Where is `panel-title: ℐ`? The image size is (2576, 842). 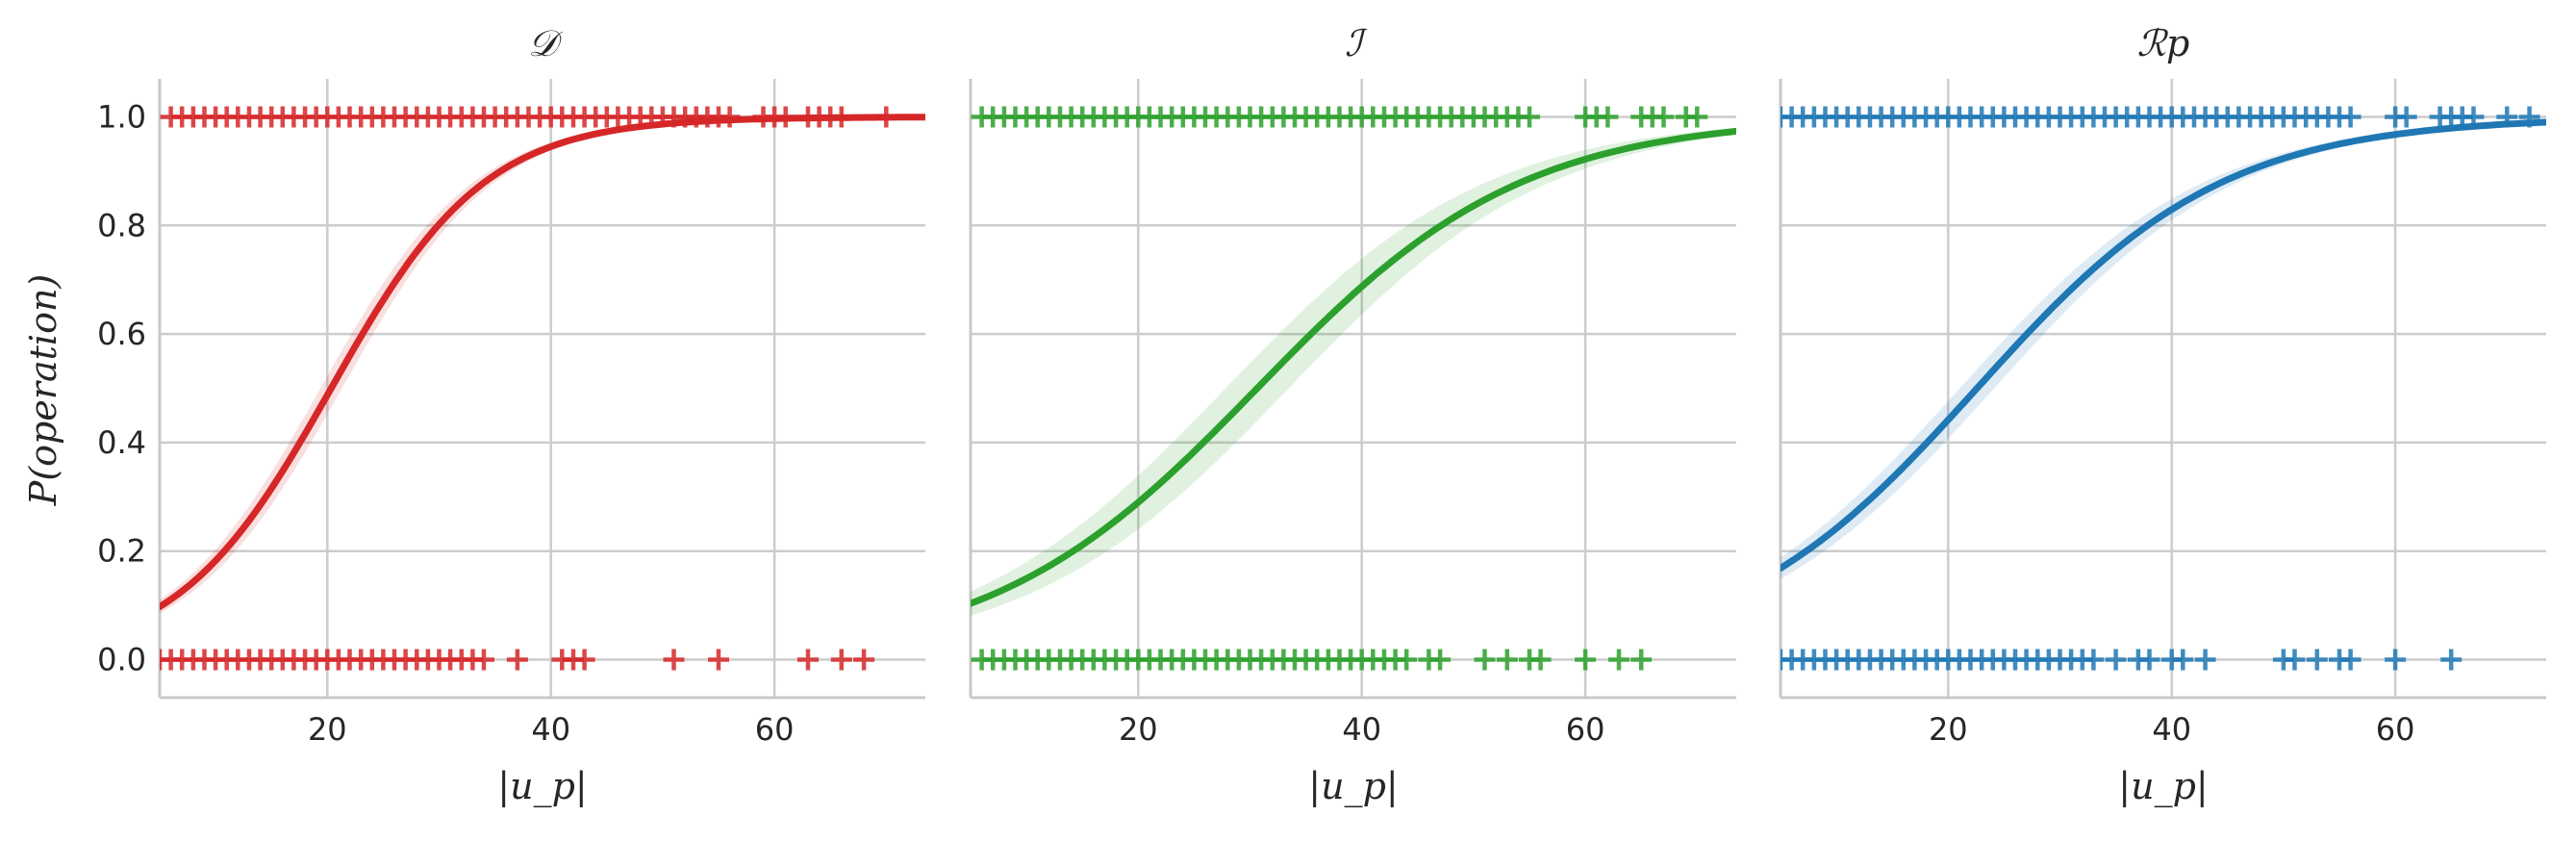
panel-title: ℐ is located at coordinates (1356, 43).